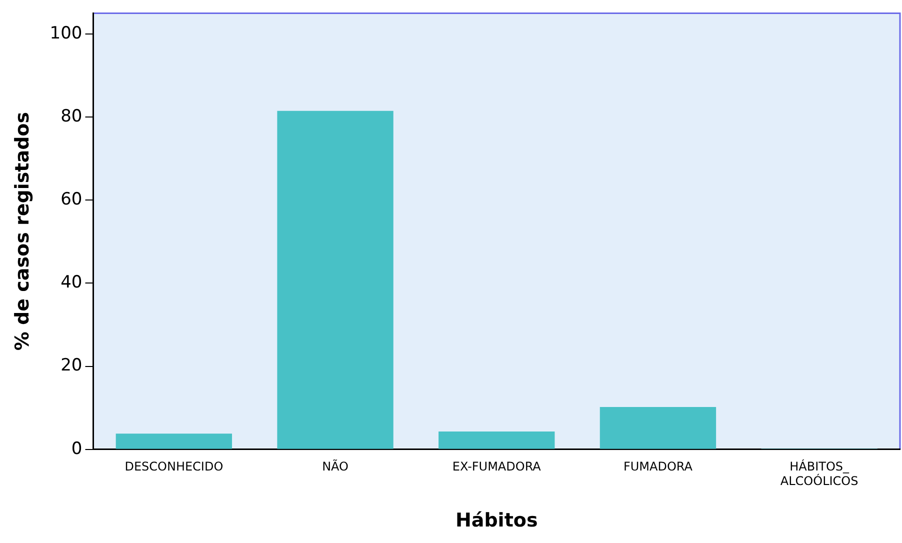 The width and height of the screenshot is (902, 543). I want to click on y-tick-label: 20, so click(71, 366).